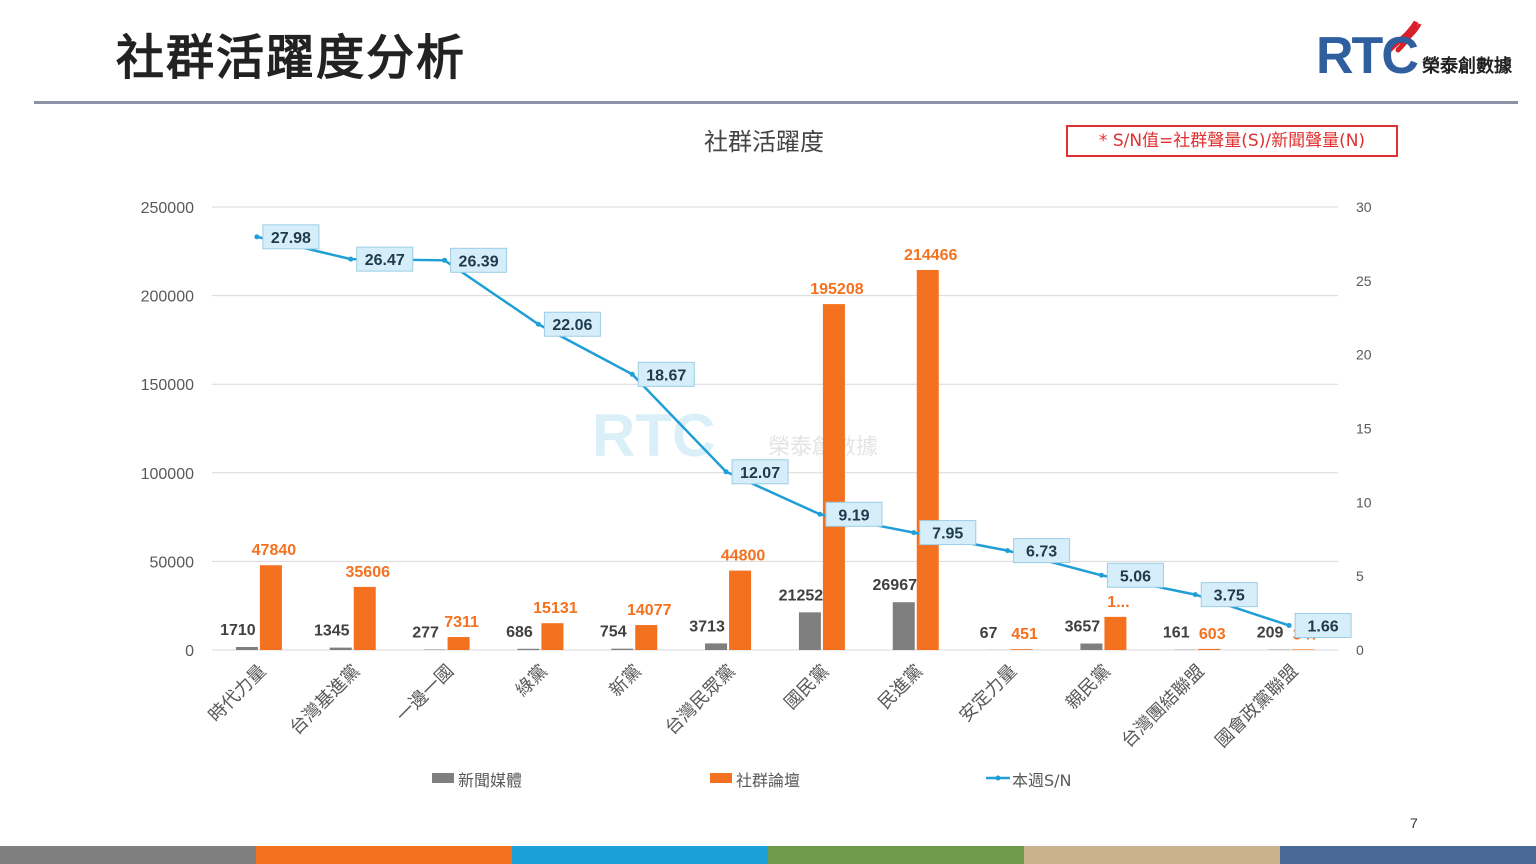  What do you see at coordinates (1367, 56) in the screenshot?
I see `logo-rtc-text: RTC` at bounding box center [1367, 56].